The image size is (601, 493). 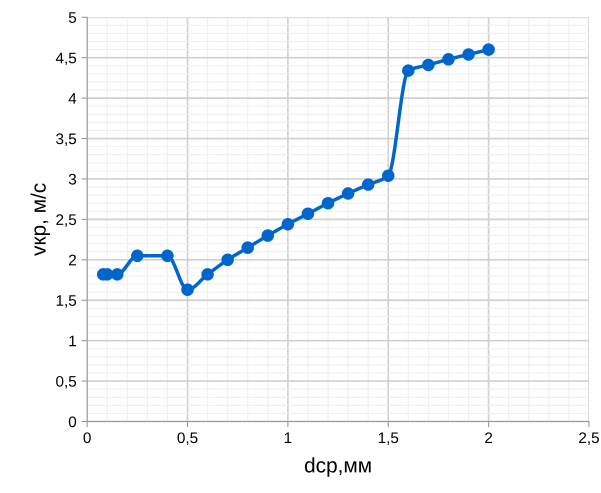 I want to click on y-tick-label: 4, so click(x=72, y=98).